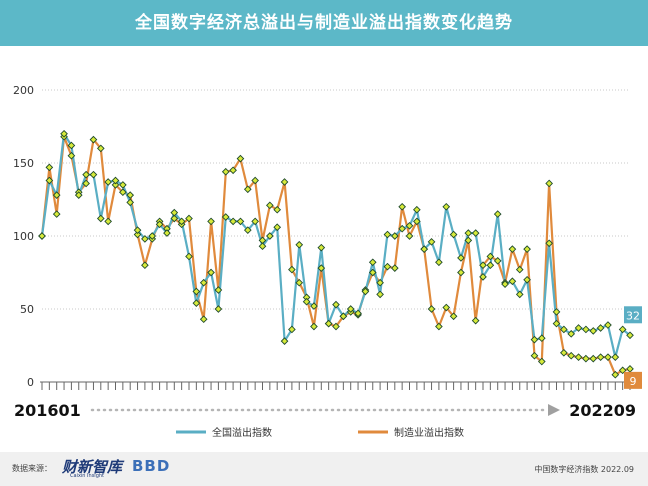 Image resolution: width=648 pixels, height=486 pixels. What do you see at coordinates (584, 469) in the screenshot?
I see `footer-index-date: 中国数字经济指数 2022.09` at bounding box center [584, 469].